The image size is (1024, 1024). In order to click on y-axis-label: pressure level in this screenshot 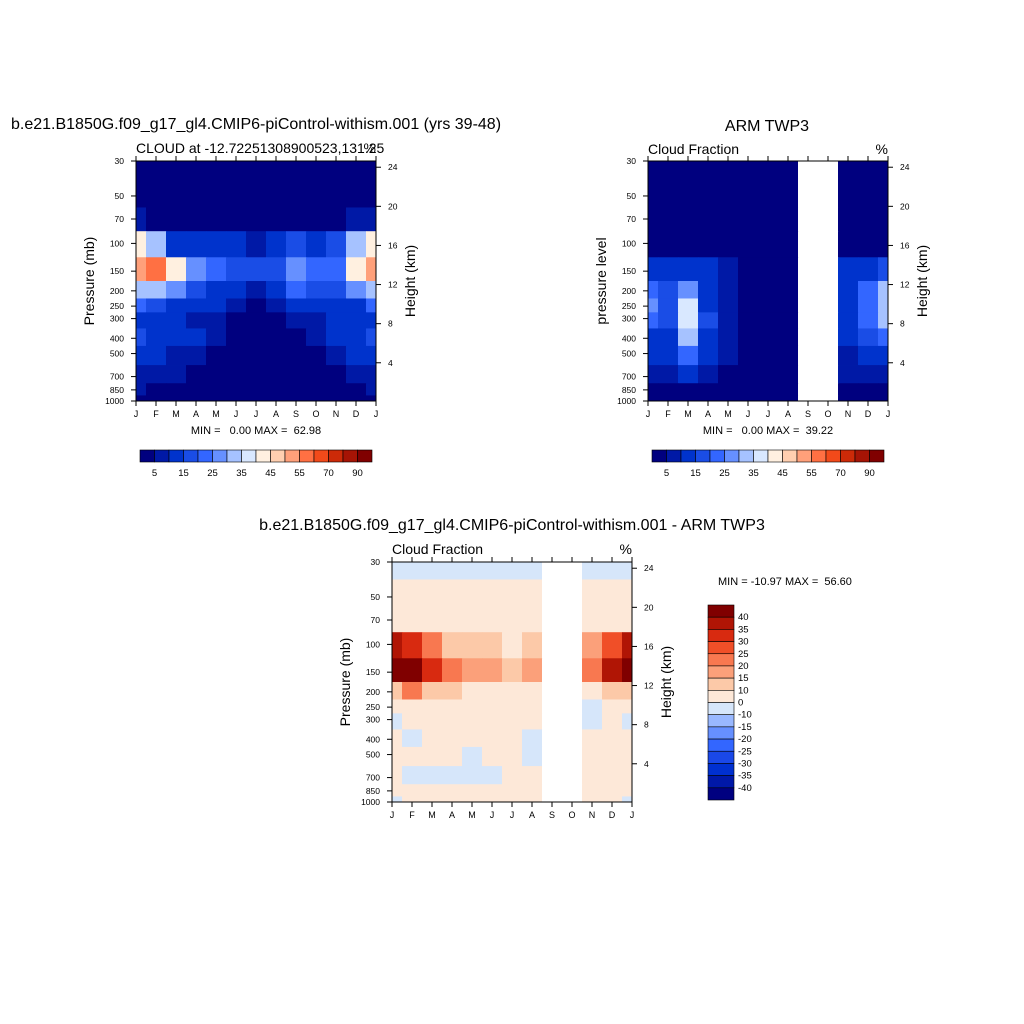, I will do `click(601, 280)`.